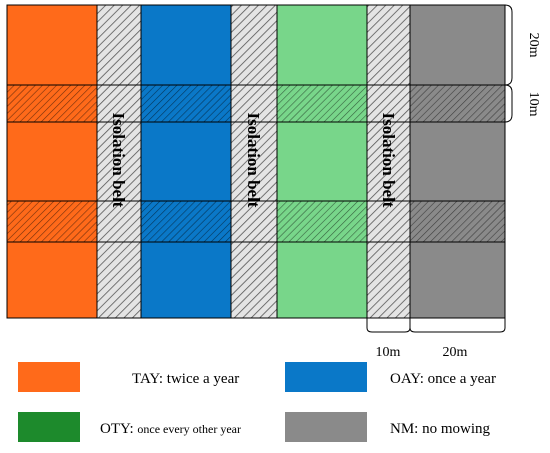 This screenshot has height=453, width=550. I want to click on plot-tay, so click(52, 161).